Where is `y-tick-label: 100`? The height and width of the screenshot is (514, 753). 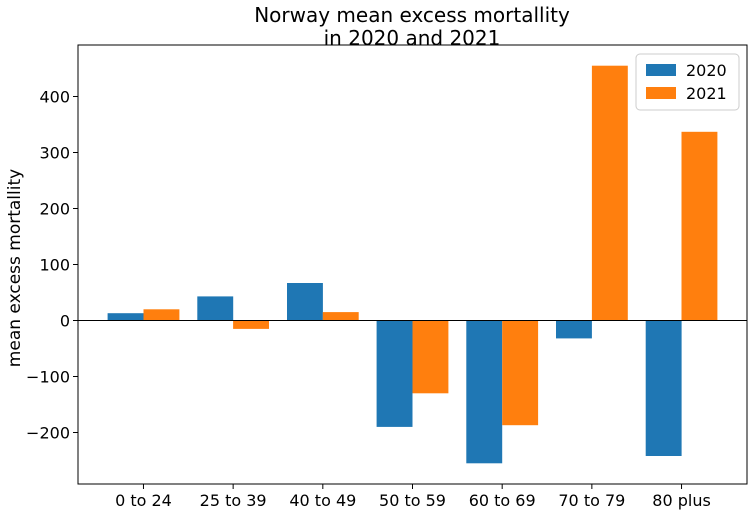 y-tick-label: 100 is located at coordinates (54, 265).